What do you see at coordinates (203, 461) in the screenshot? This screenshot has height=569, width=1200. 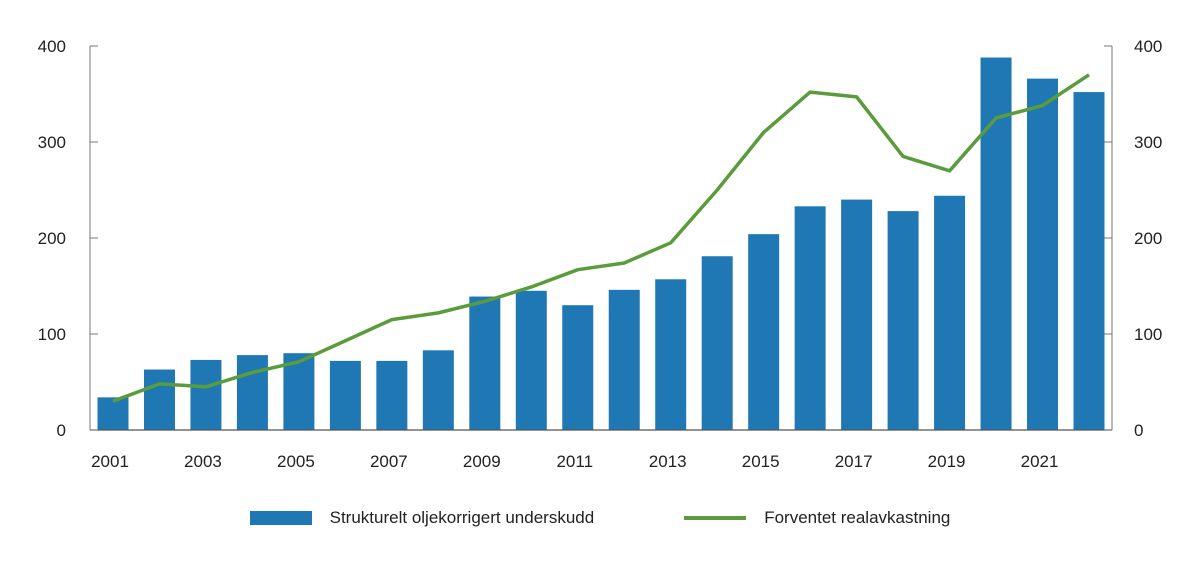 I see `x-tick-label-2003: 2003` at bounding box center [203, 461].